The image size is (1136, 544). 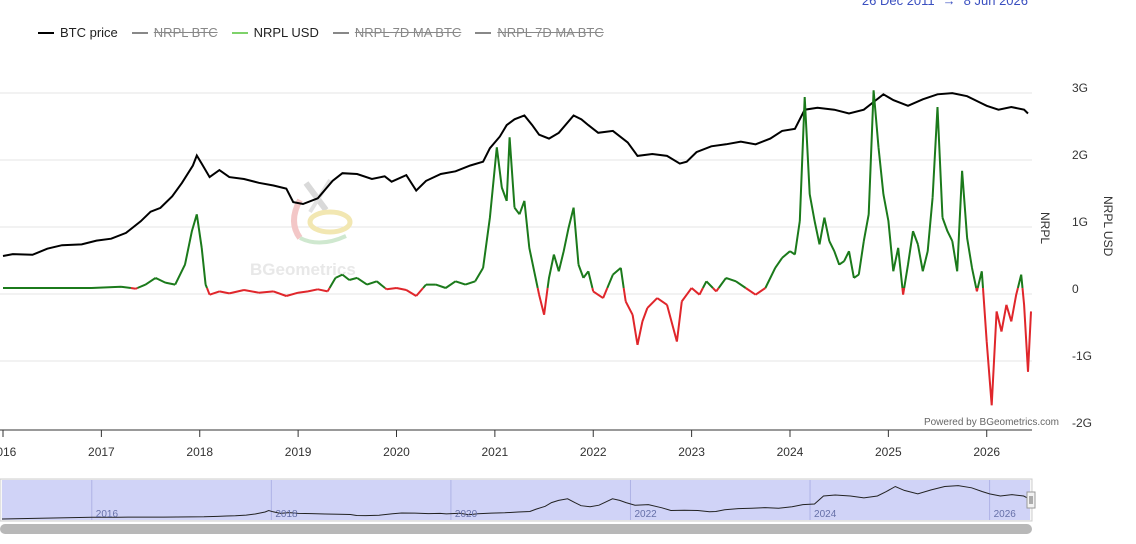 I want to click on legend-label: BTC price, so click(x=89, y=32).